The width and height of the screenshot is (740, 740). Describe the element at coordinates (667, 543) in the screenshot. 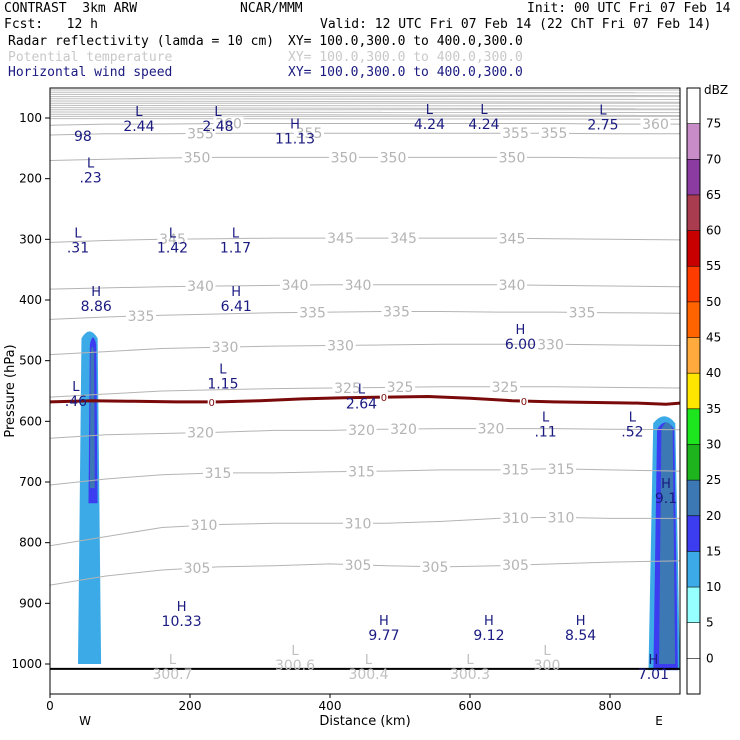

I see `reflectivity-cell` at that location.